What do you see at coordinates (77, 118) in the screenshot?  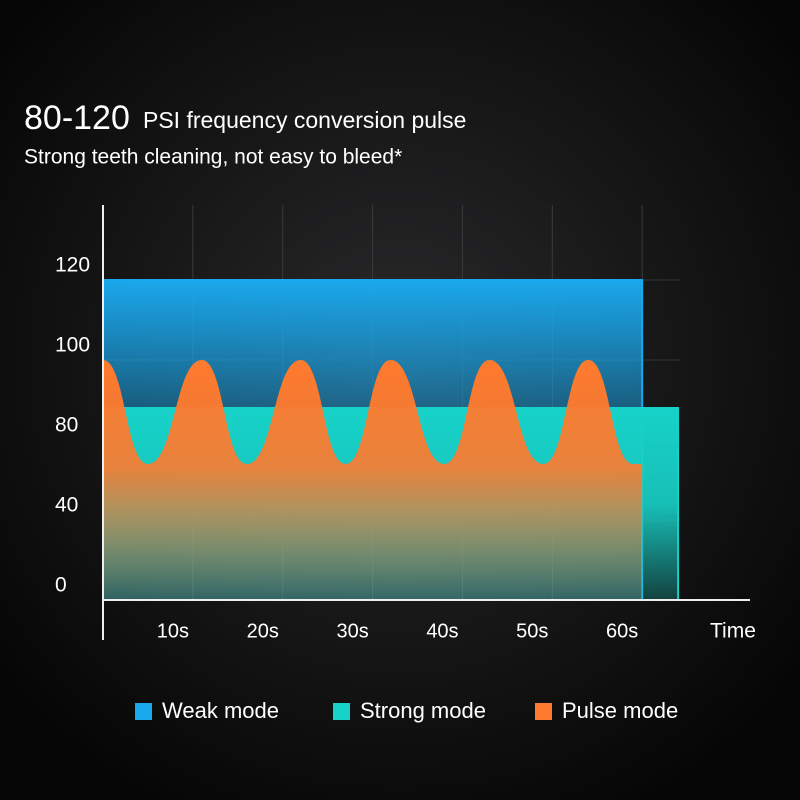 I see `chart-title: 80-120` at bounding box center [77, 118].